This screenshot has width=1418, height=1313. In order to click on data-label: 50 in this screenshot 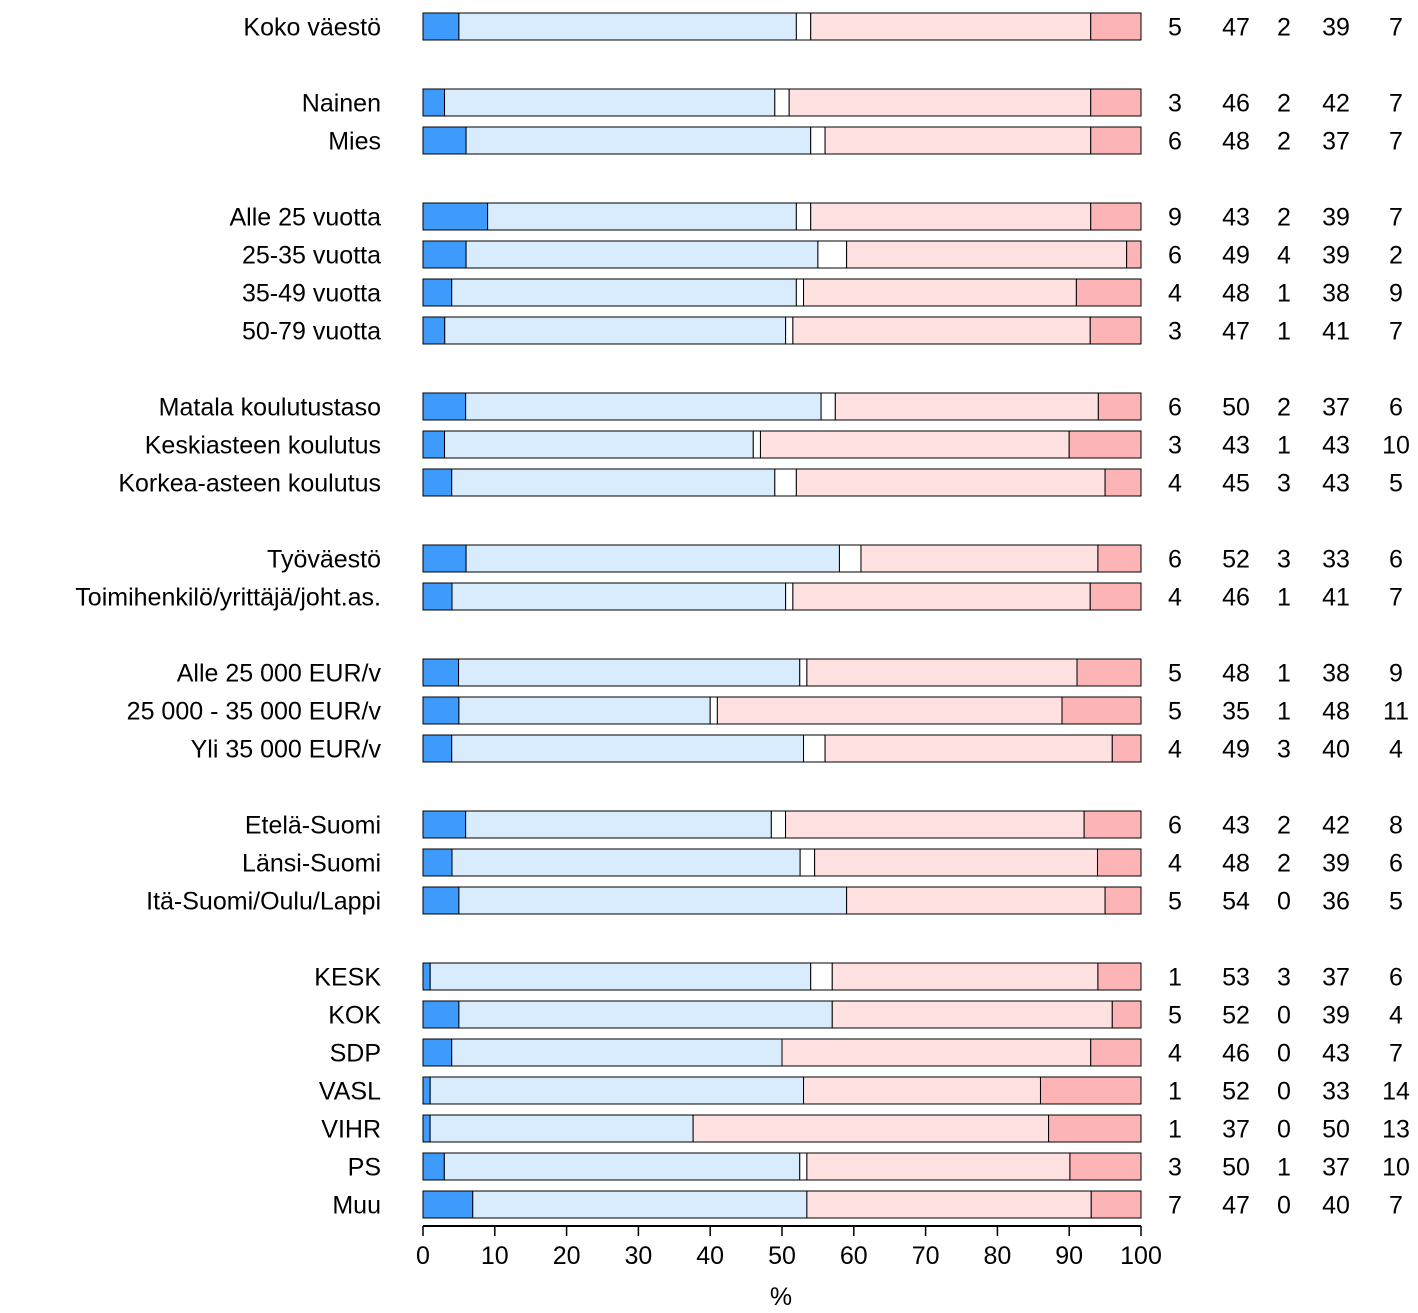, I will do `click(1236, 408)`.